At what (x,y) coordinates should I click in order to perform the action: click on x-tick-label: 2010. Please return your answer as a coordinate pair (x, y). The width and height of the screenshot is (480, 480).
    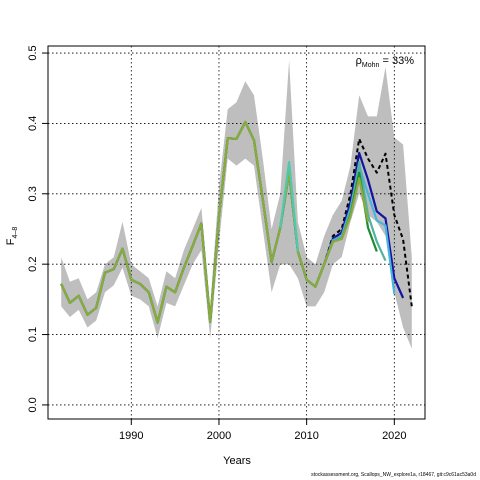
    Looking at the image, I should click on (306, 436).